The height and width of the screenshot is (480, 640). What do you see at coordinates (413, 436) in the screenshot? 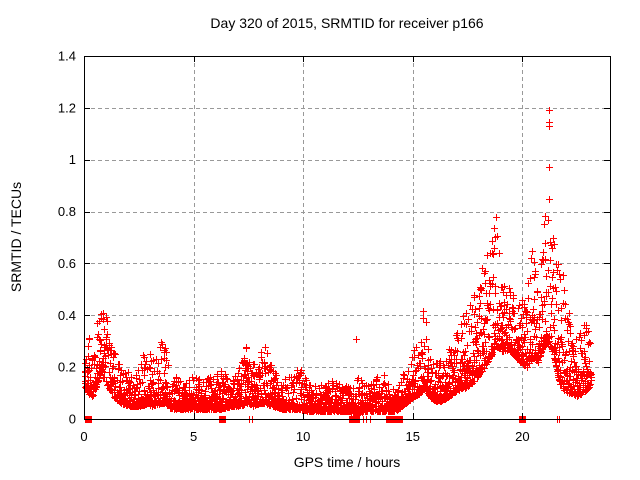
I see `x-tick-label: 15` at bounding box center [413, 436].